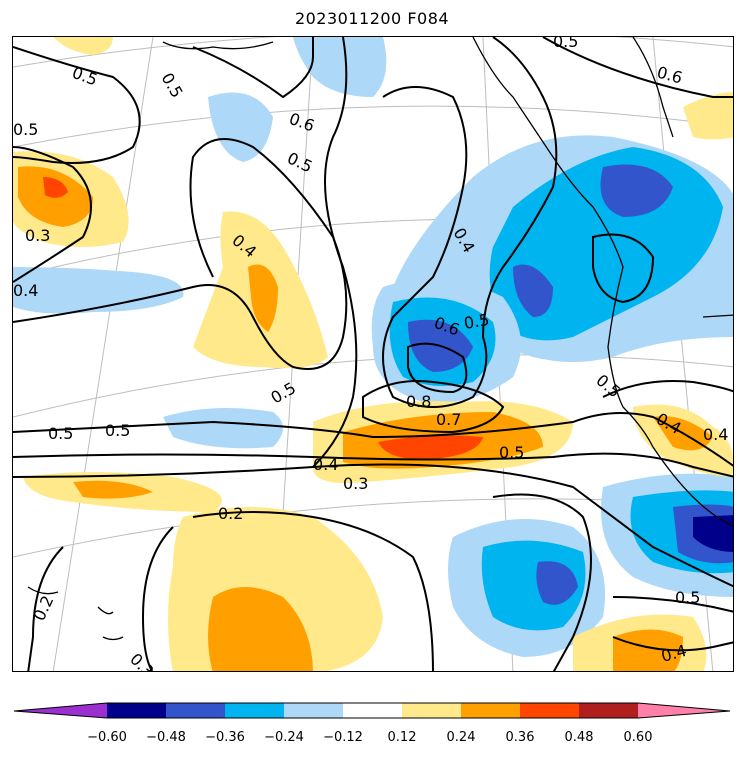 This screenshot has width=744, height=757. What do you see at coordinates (166, 737) in the screenshot?
I see `colorbar-tick-label: −0.48` at bounding box center [166, 737].